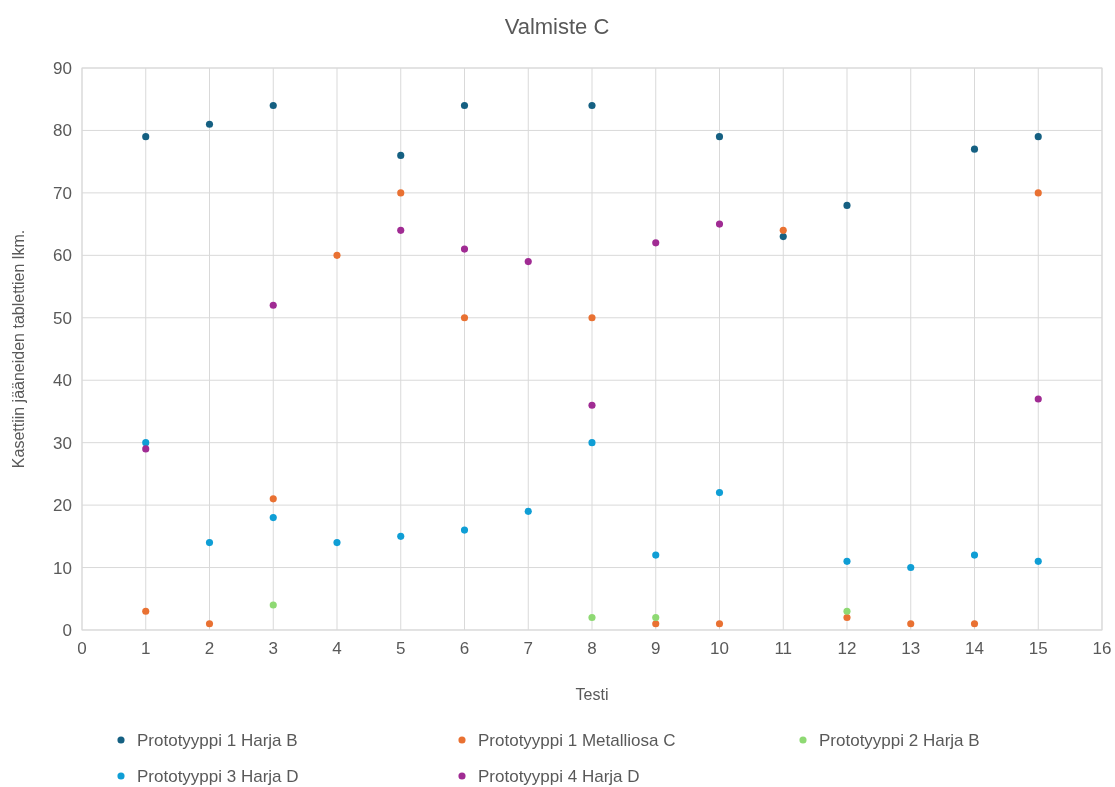 The width and height of the screenshot is (1115, 787). Describe the element at coordinates (62, 256) in the screenshot. I see `y-tick-label: 60` at that location.